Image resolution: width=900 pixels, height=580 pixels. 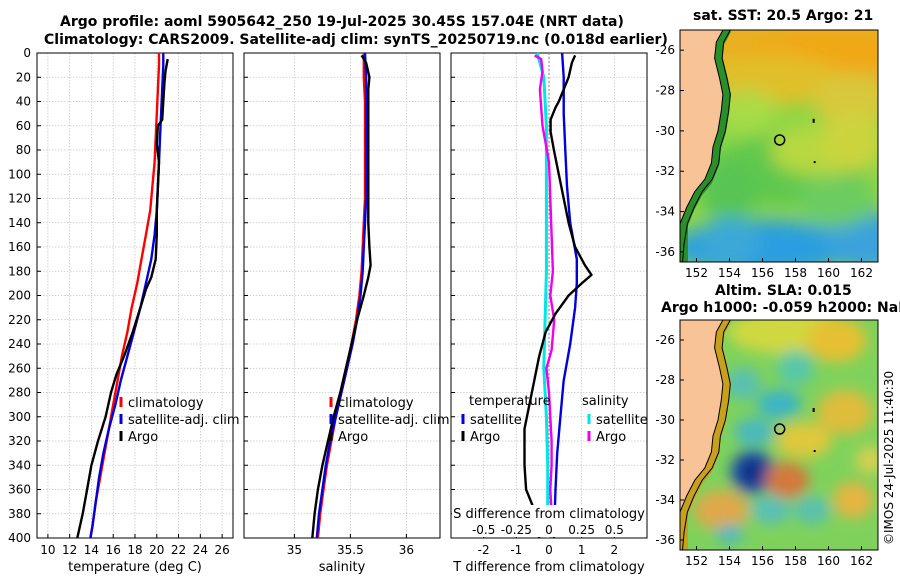 What do you see at coordinates (484, 550) in the screenshot?
I see `tick-label-x: -2` at bounding box center [484, 550].